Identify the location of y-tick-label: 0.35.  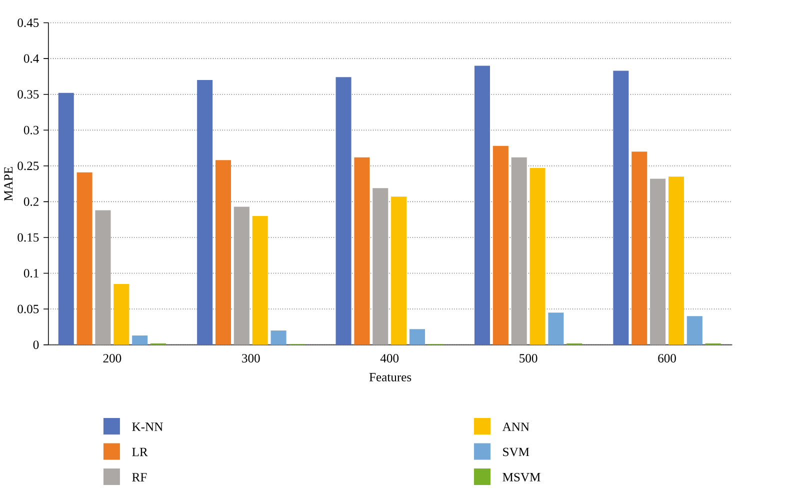
(28, 94).